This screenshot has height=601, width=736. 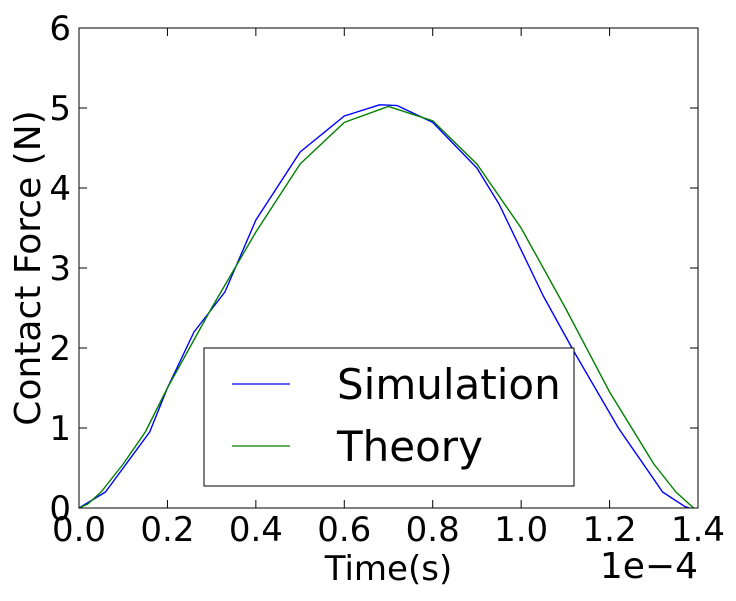 I want to click on y-tick-label: 5, so click(x=60, y=109).